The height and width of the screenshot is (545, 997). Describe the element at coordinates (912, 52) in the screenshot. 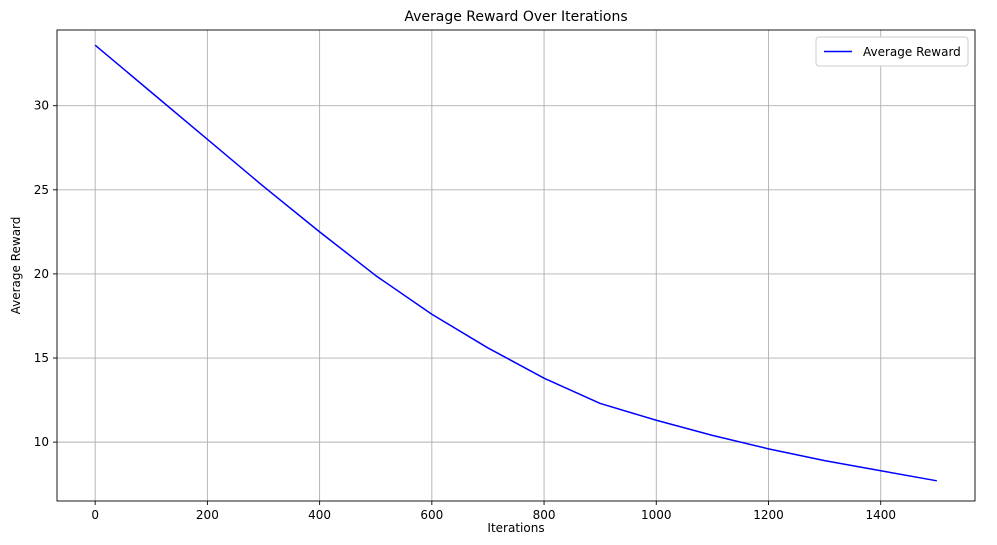

I see `legend-label-average-reward: Average Reward` at that location.